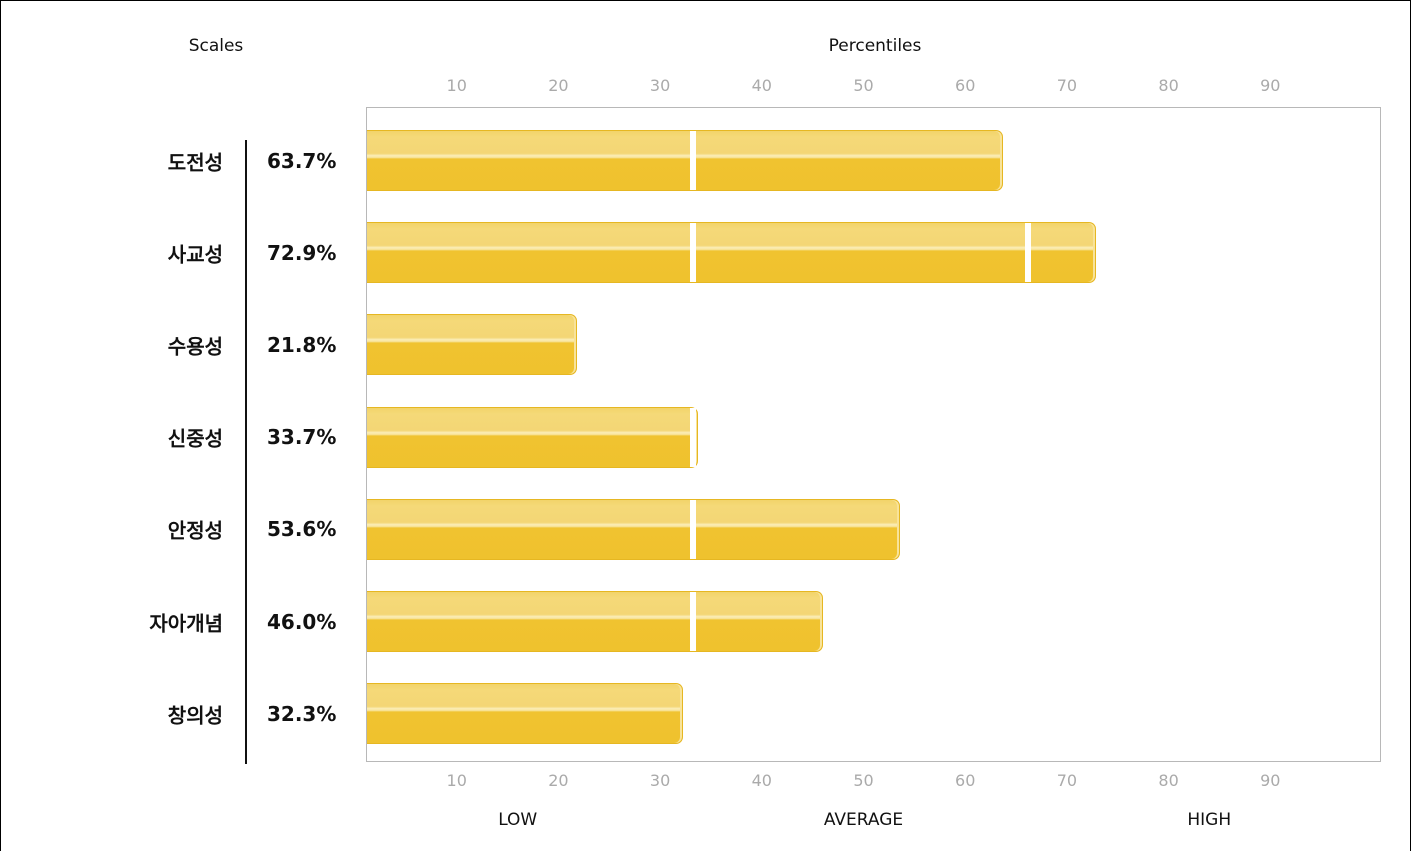 The image size is (1411, 852). I want to click on bottom-tick-label: 40, so click(761, 780).